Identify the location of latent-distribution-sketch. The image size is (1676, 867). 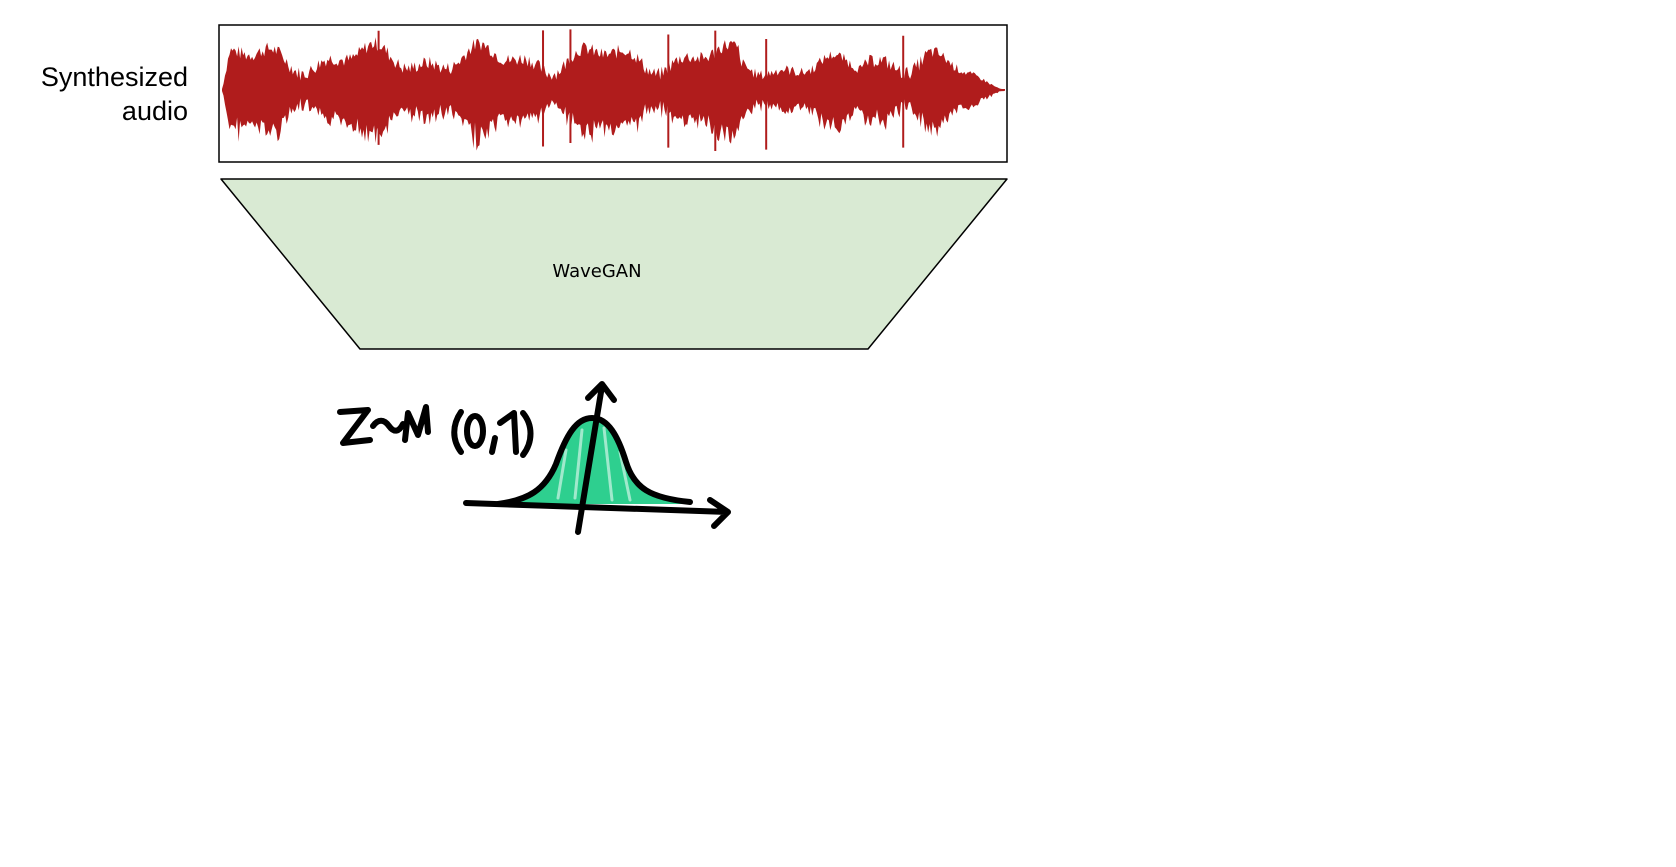
(534, 458).